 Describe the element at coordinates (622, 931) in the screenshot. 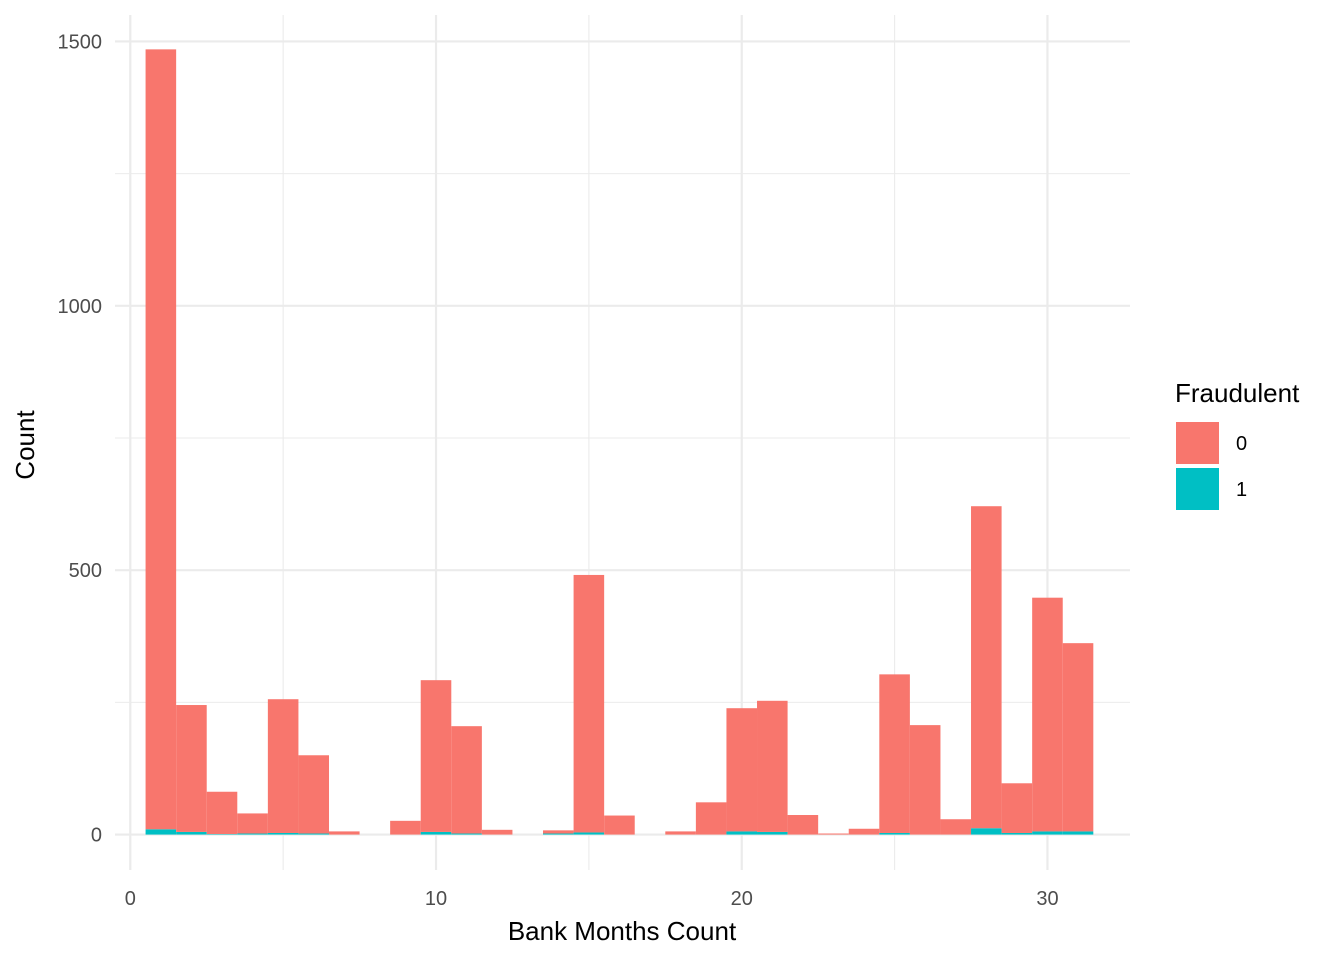

I see `x-axis-title: Bank Months Count` at that location.